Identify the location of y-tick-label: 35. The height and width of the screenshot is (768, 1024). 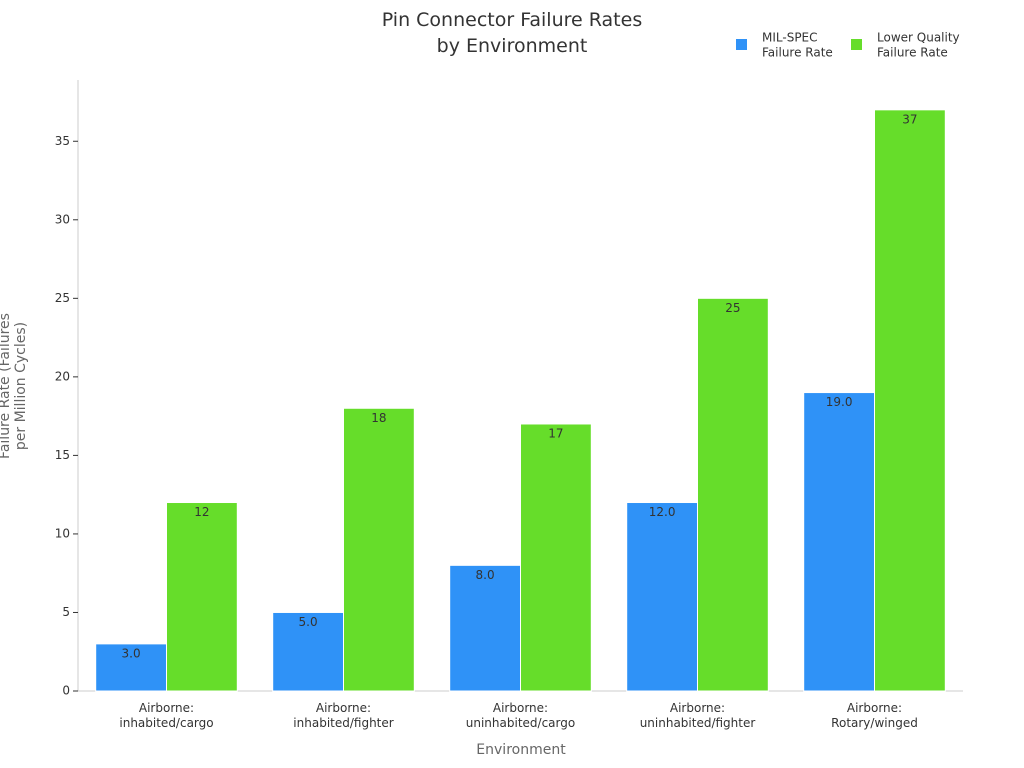
(62, 141).